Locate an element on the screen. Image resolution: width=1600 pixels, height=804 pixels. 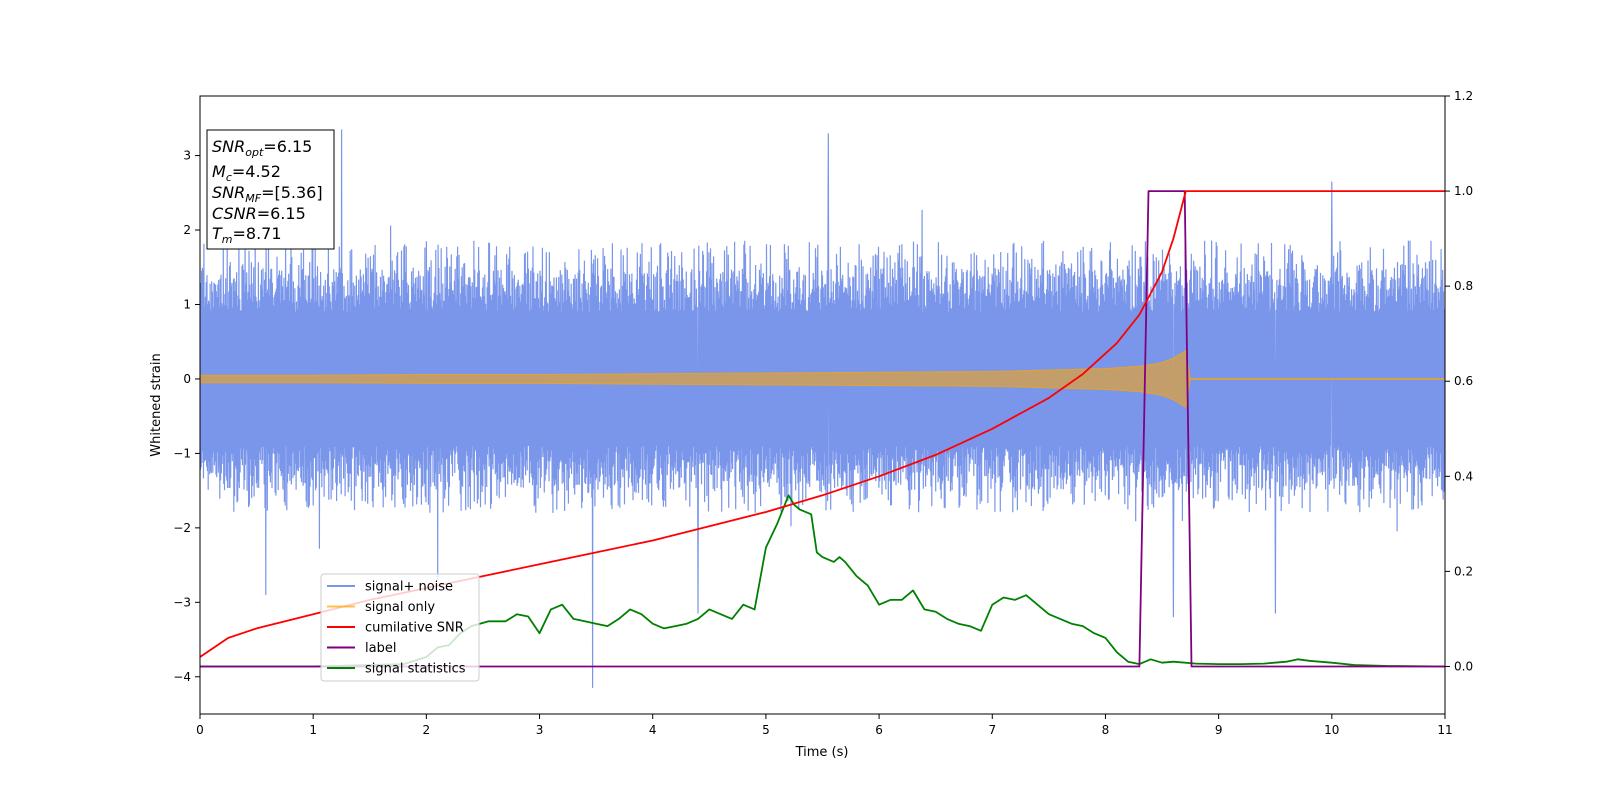
legend-label: signal+ noise is located at coordinates (409, 587).